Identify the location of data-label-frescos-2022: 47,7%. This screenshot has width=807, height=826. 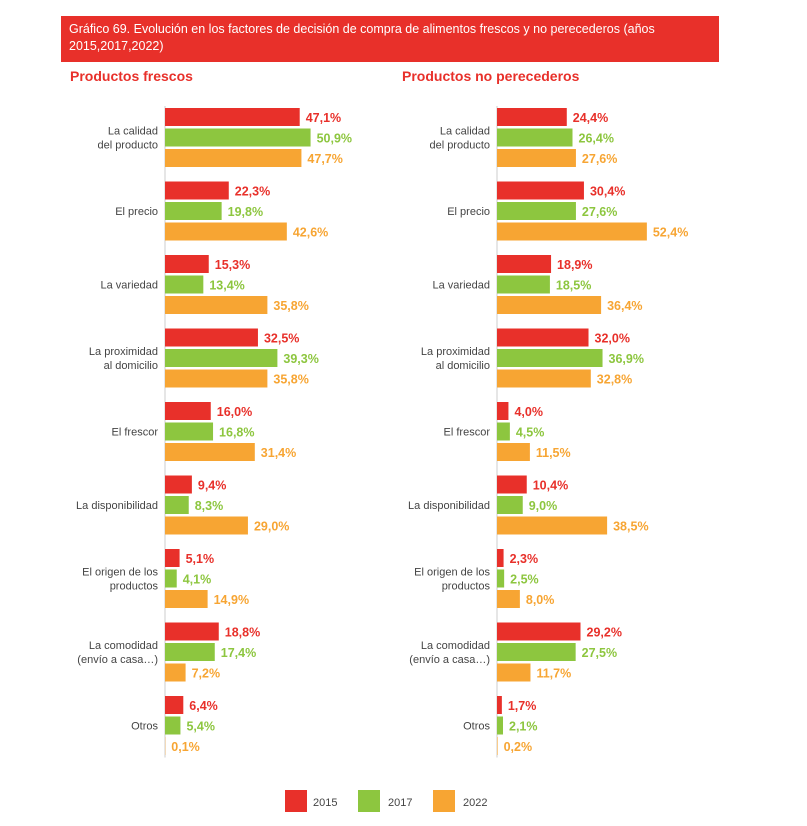
(324, 159).